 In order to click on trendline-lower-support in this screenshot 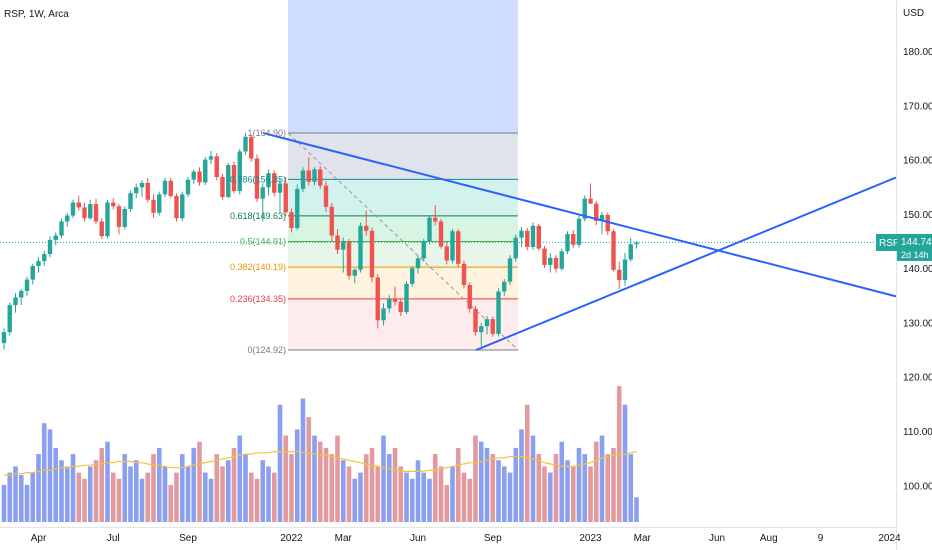, I will do `click(686, 264)`.